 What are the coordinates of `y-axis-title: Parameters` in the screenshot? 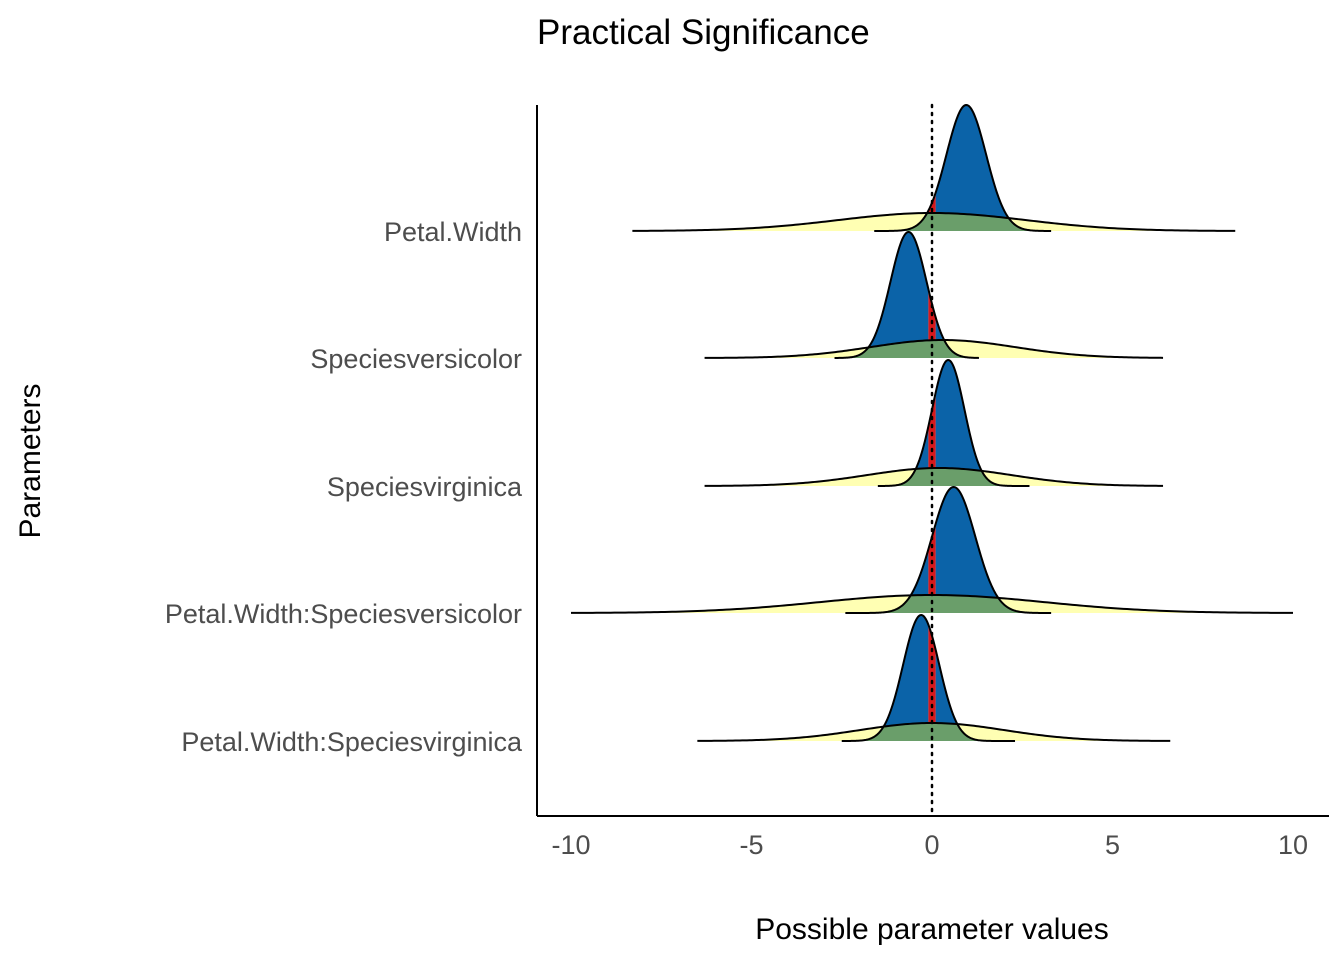 It's located at (30, 460).